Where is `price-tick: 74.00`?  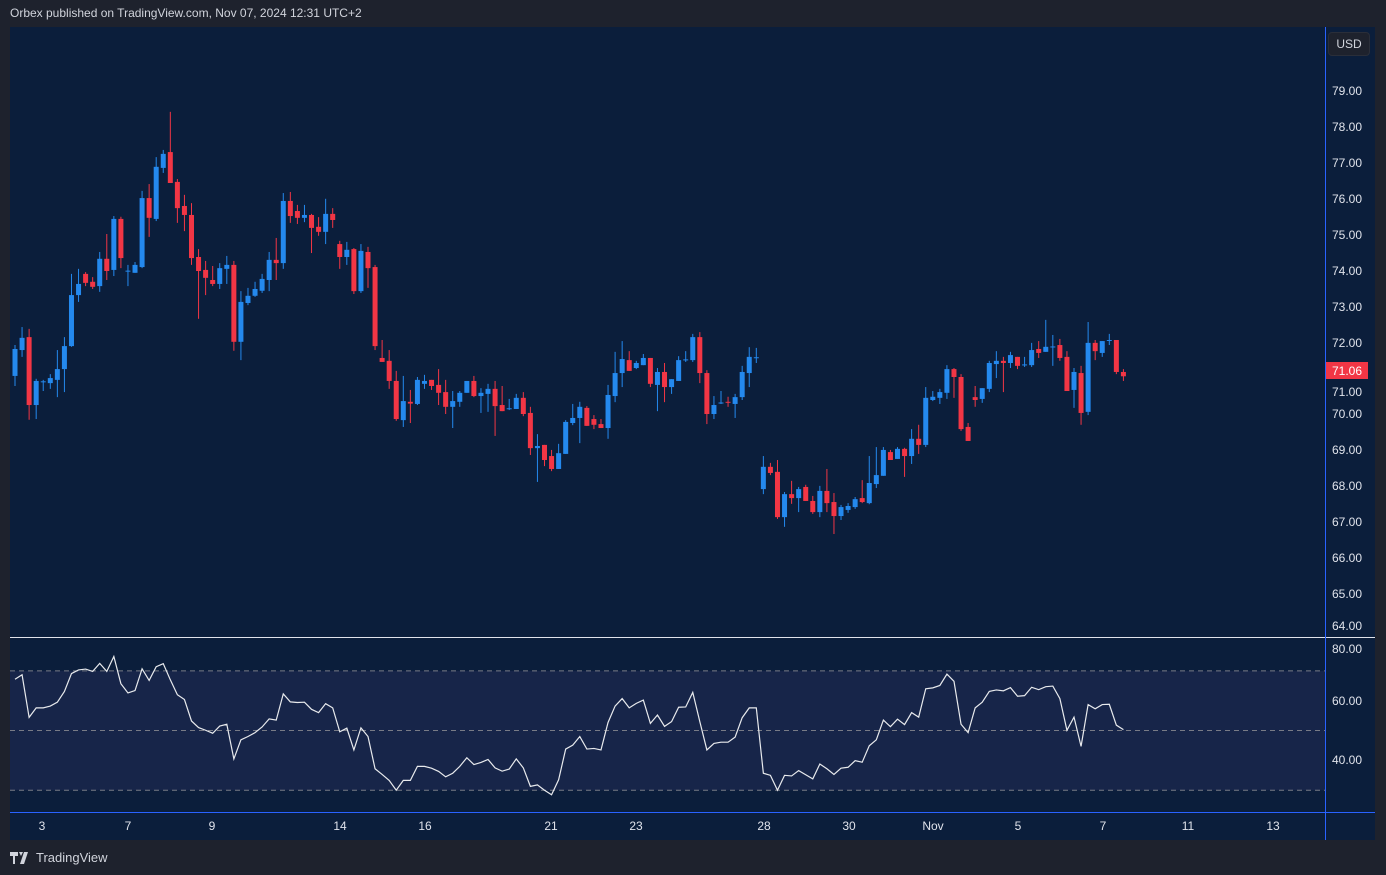
price-tick: 74.00 is located at coordinates (1347, 270).